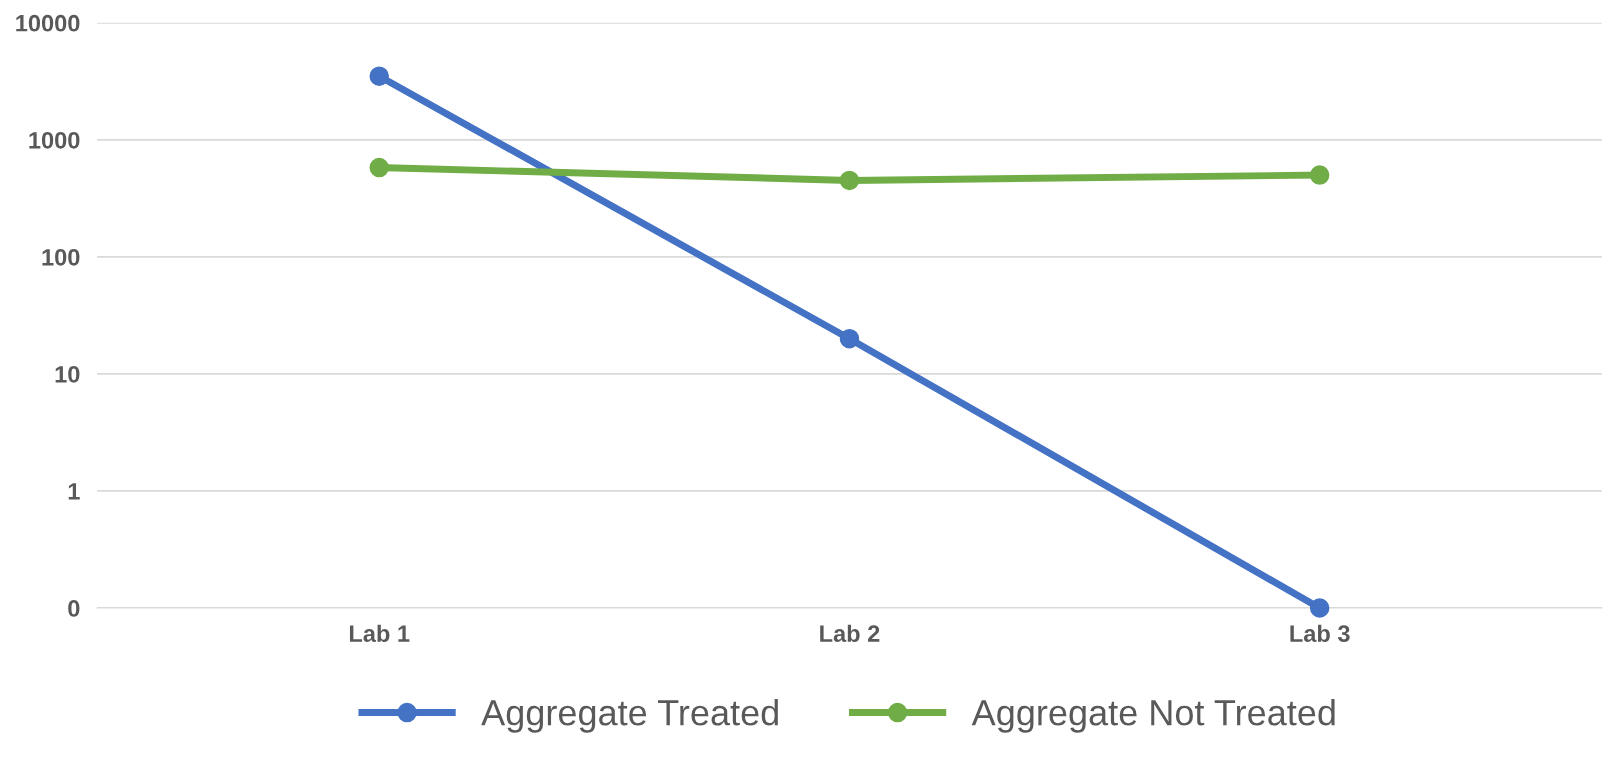 The width and height of the screenshot is (1618, 760). Describe the element at coordinates (48, 23) in the screenshot. I see `y-tick-label: 10000` at that location.